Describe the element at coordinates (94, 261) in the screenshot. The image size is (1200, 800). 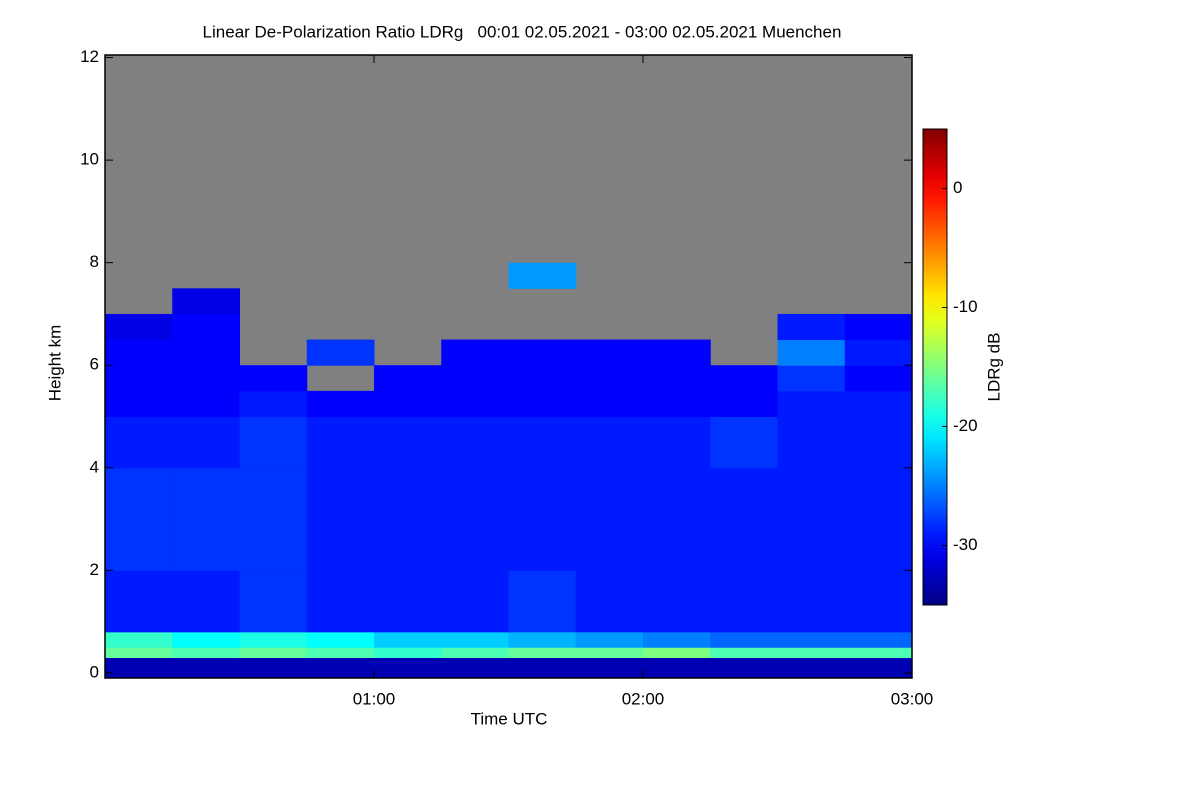
I see `y-tick-label: 8` at that location.